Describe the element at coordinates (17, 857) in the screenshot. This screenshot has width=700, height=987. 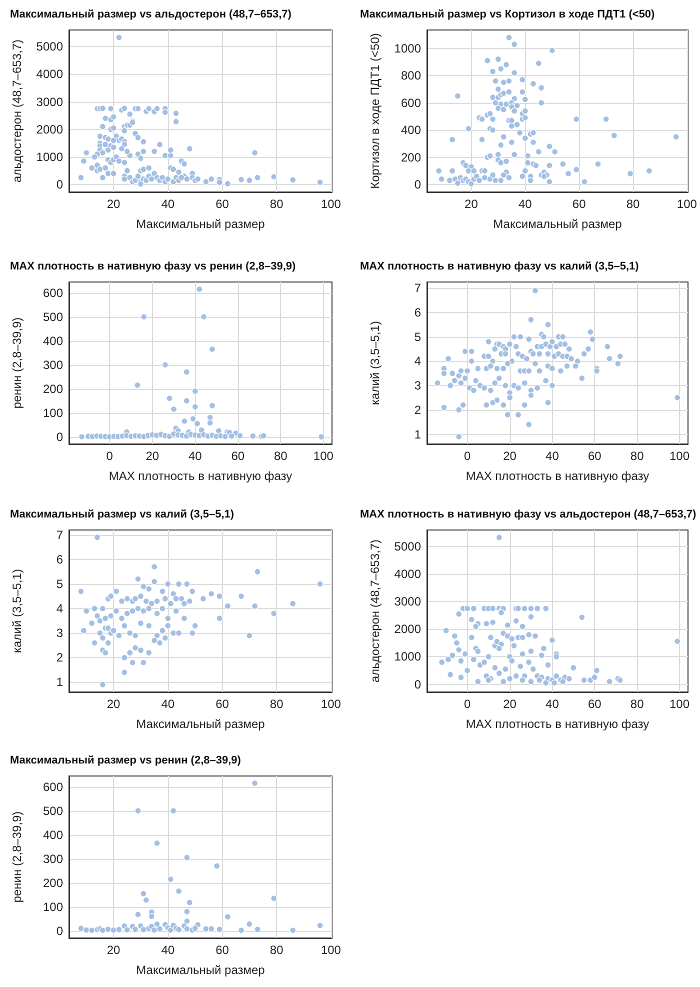
I see `y-axis-title: ренин (2,8–39,9)` at that location.